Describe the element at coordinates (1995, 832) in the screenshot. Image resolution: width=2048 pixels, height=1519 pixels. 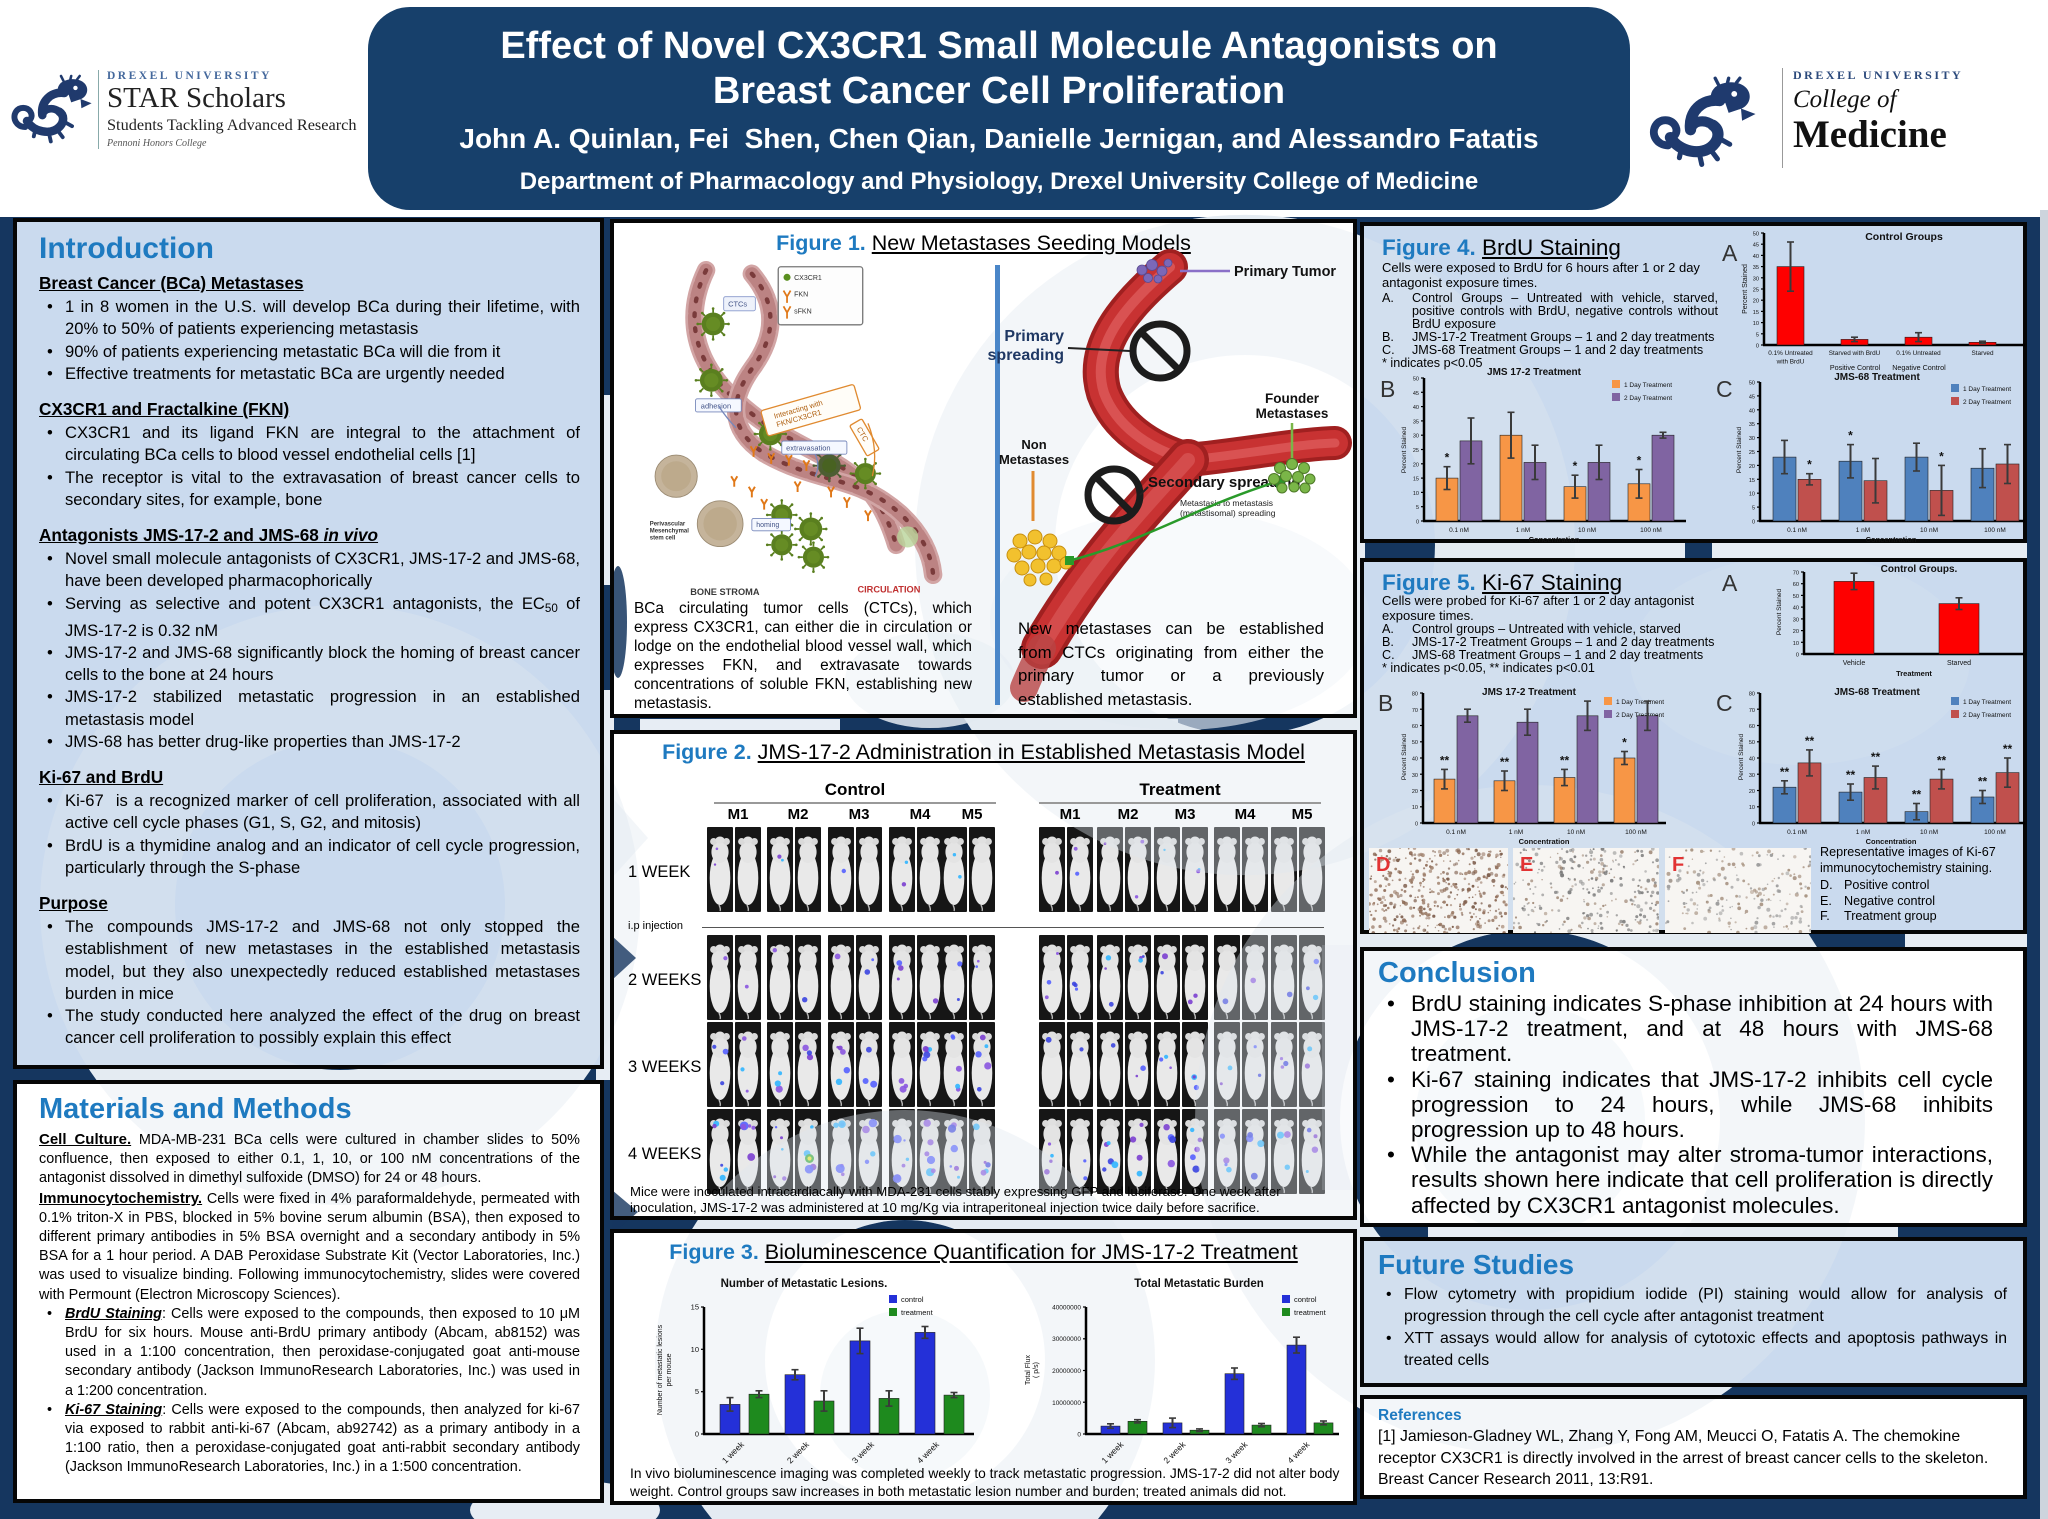
I see `svg-text: 100 nM` at that location.